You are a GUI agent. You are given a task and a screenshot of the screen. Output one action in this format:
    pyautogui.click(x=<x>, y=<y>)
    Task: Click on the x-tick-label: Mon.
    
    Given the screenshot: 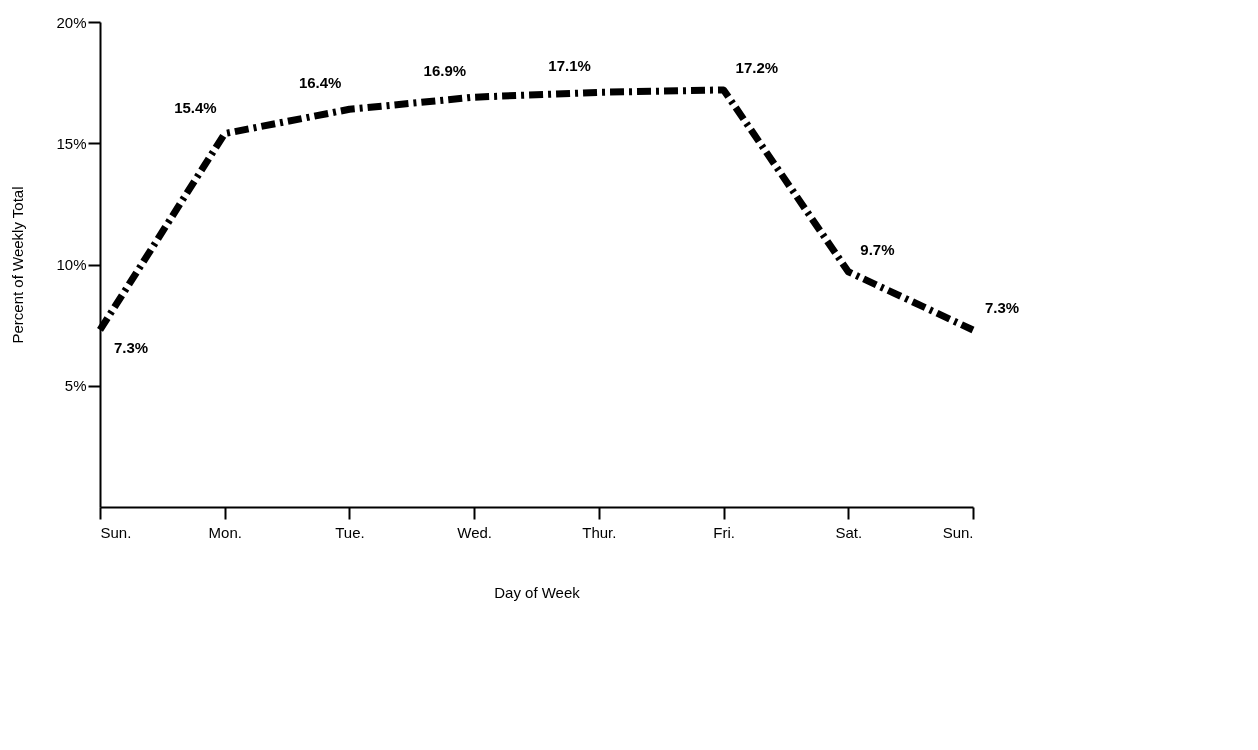 What is the action you would take?
    pyautogui.click(x=225, y=532)
    